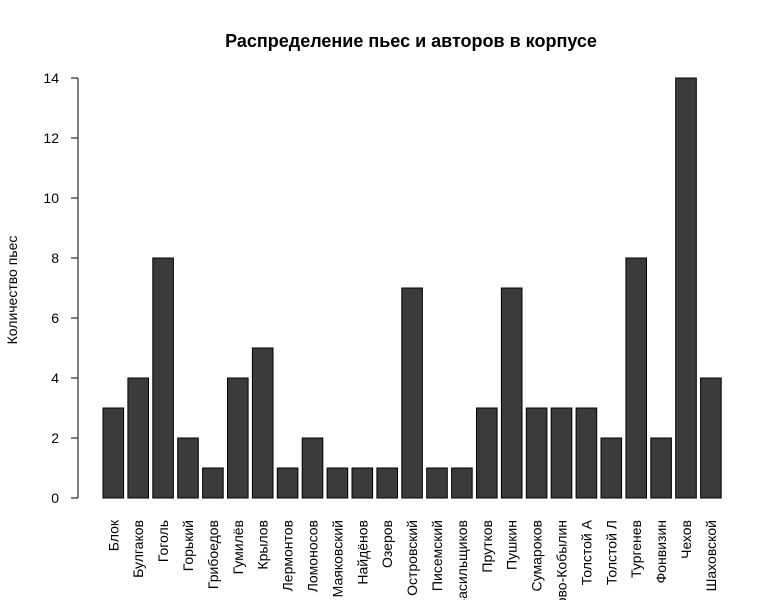  What do you see at coordinates (661, 551) in the screenshot?
I see `x-tick-label: Фонвизин` at bounding box center [661, 551].